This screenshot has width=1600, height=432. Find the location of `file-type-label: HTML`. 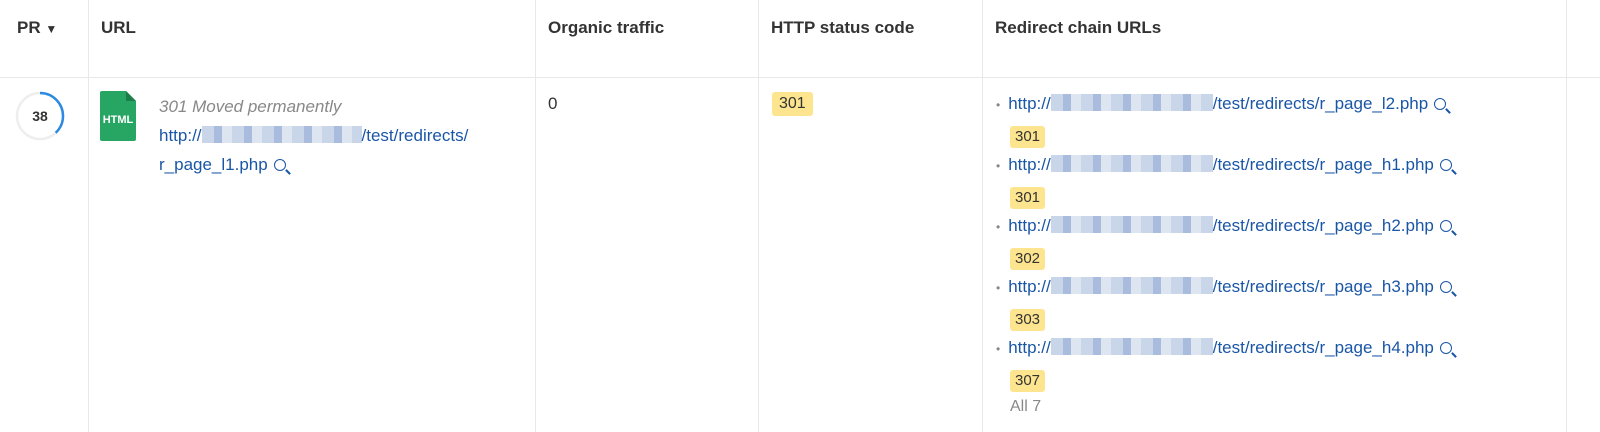

file-type-label: HTML is located at coordinates (118, 120).